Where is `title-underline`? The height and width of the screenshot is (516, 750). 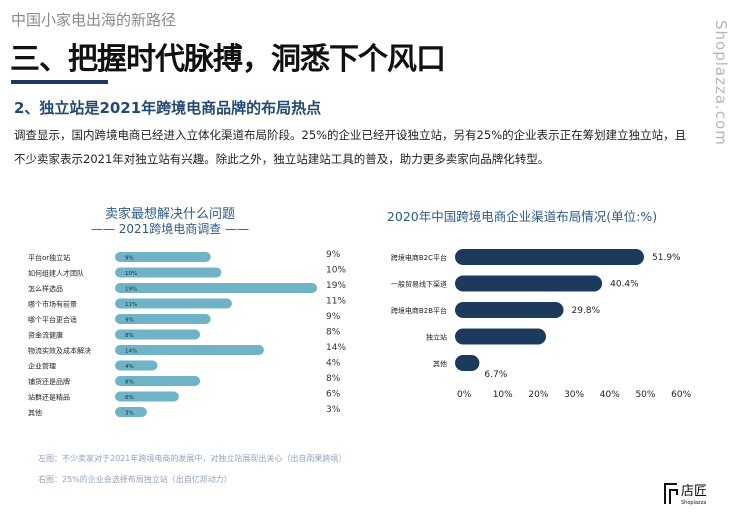 title-underline is located at coordinates (59, 82).